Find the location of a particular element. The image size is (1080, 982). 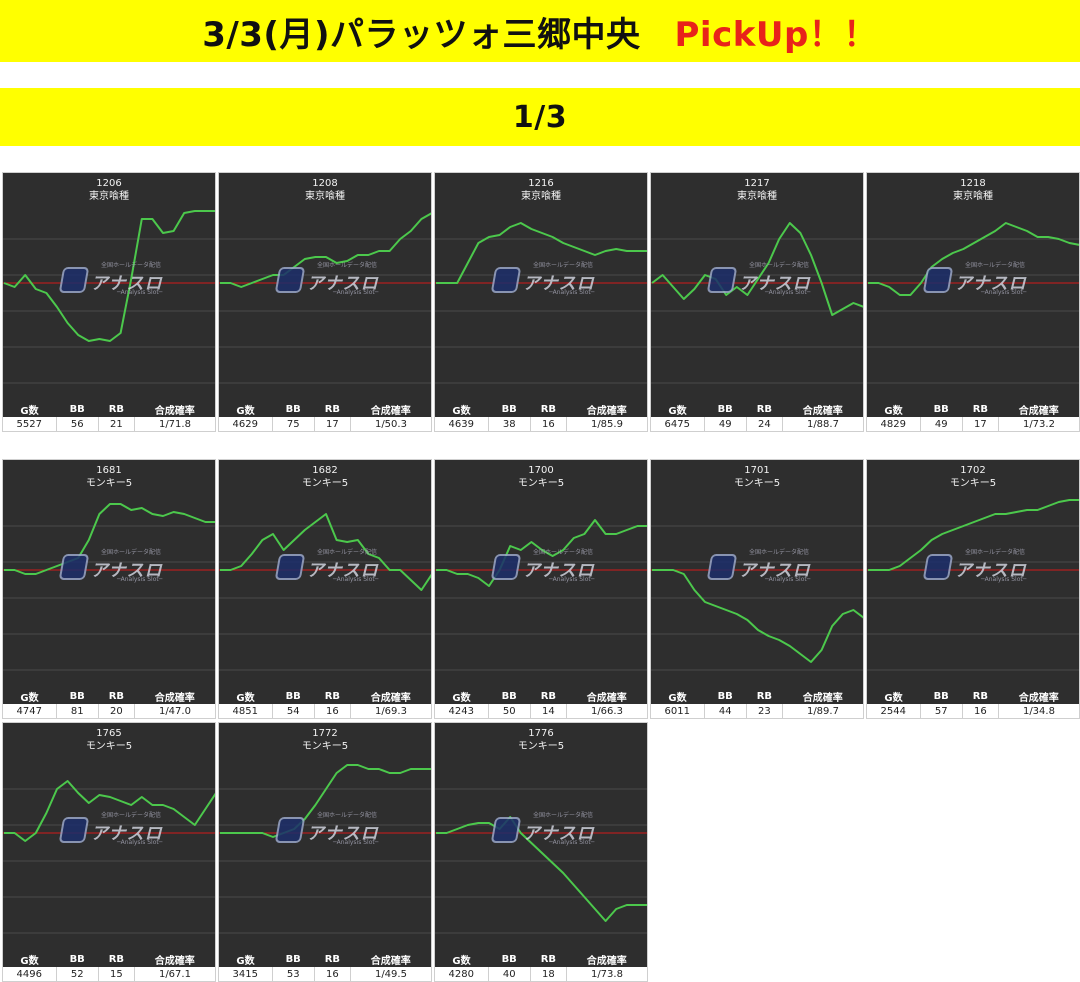

bb-value: 52 is located at coordinates (77, 974).